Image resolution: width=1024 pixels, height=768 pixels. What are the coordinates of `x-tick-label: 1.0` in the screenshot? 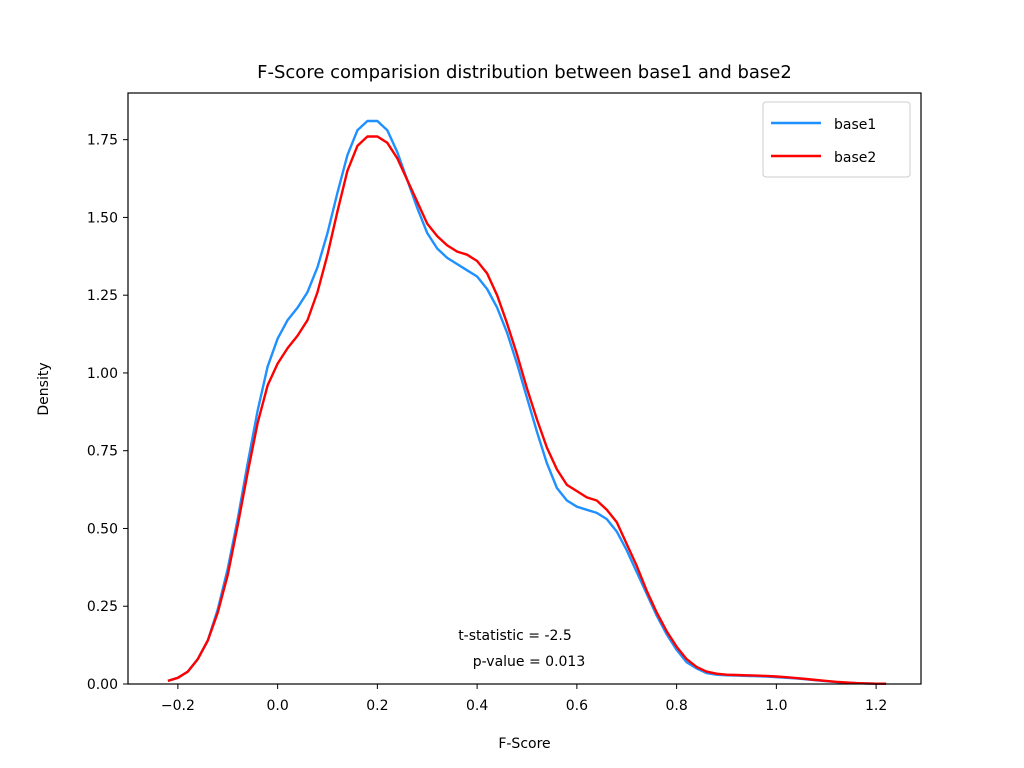 It's located at (776, 706).